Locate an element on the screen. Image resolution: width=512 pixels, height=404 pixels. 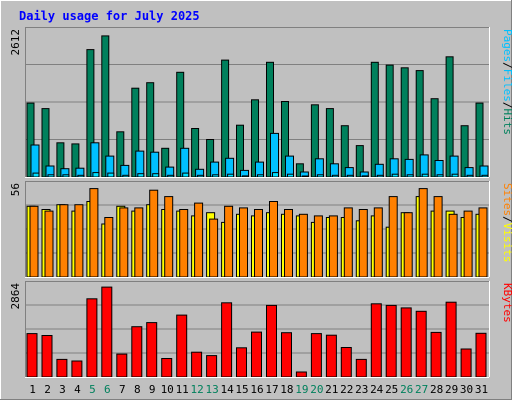
x-label-day-11: 11 is located at coordinates (182, 389).